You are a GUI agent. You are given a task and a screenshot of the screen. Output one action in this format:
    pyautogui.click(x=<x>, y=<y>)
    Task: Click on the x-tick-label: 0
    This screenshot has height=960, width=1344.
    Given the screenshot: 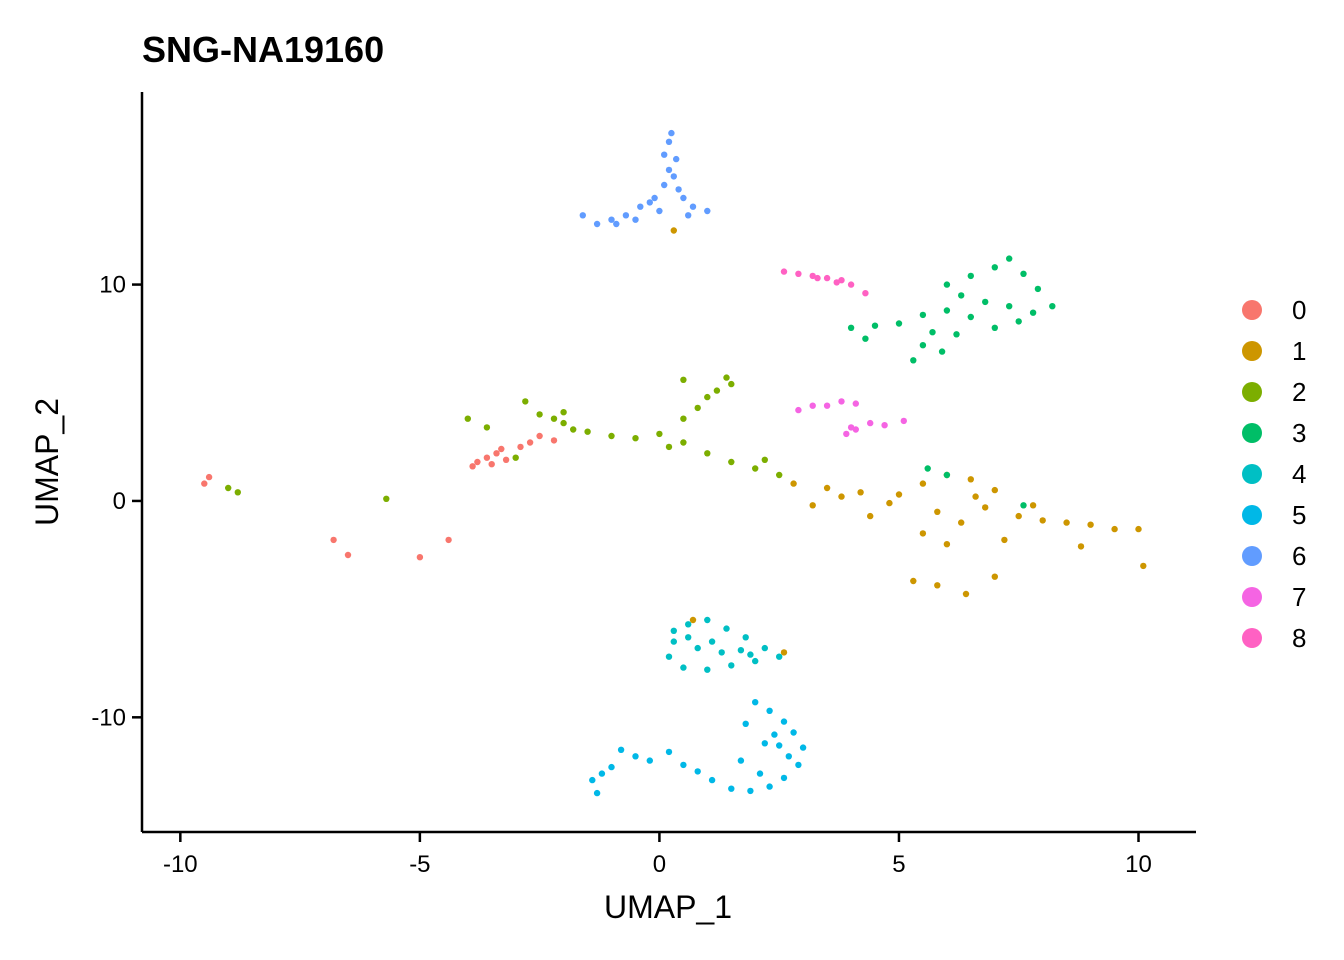 What is the action you would take?
    pyautogui.click(x=659, y=864)
    